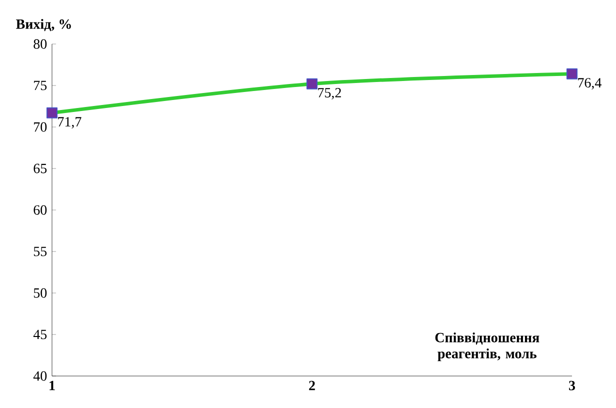 This screenshot has height=408, width=616. I want to click on x-tick-label: 1, so click(52, 385).